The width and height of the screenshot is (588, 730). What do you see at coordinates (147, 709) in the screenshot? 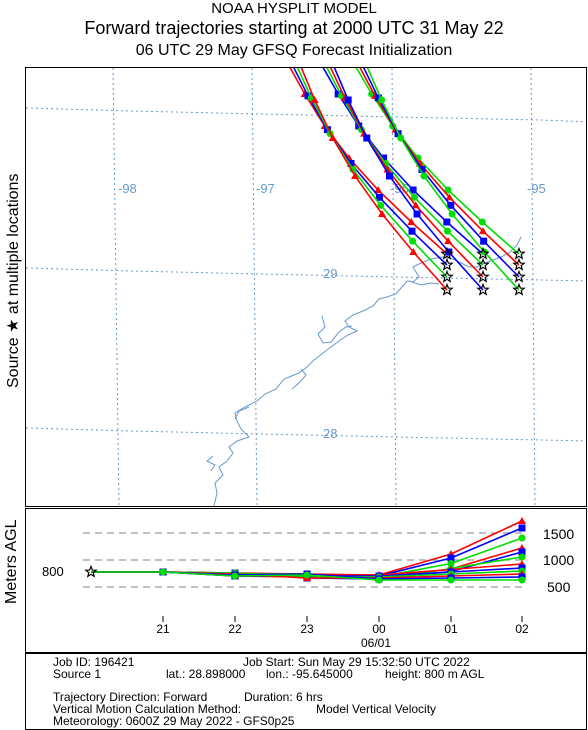
I see `vertical-method-label: Vertical Motion Calculation Method:` at bounding box center [147, 709].